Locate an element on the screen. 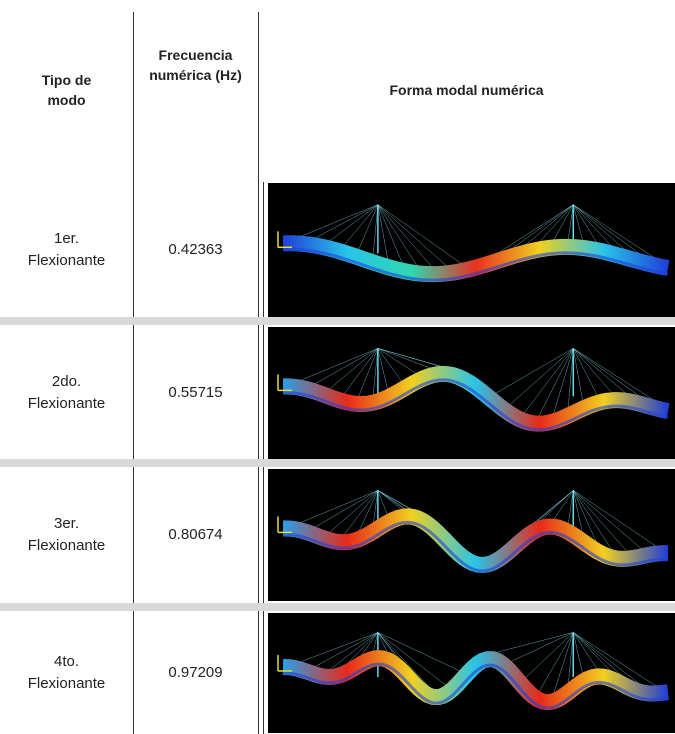 This screenshot has height=734, width=675. cell-text: 0.97209 is located at coordinates (195, 672).